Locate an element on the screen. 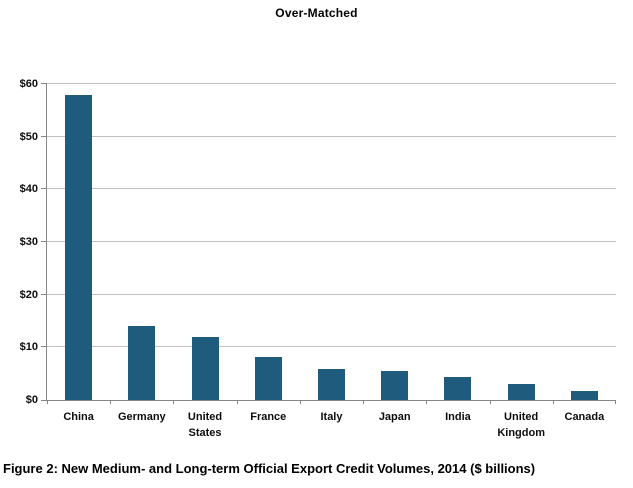 This screenshot has height=488, width=633. y-tick-label: $50 is located at coordinates (28, 136).